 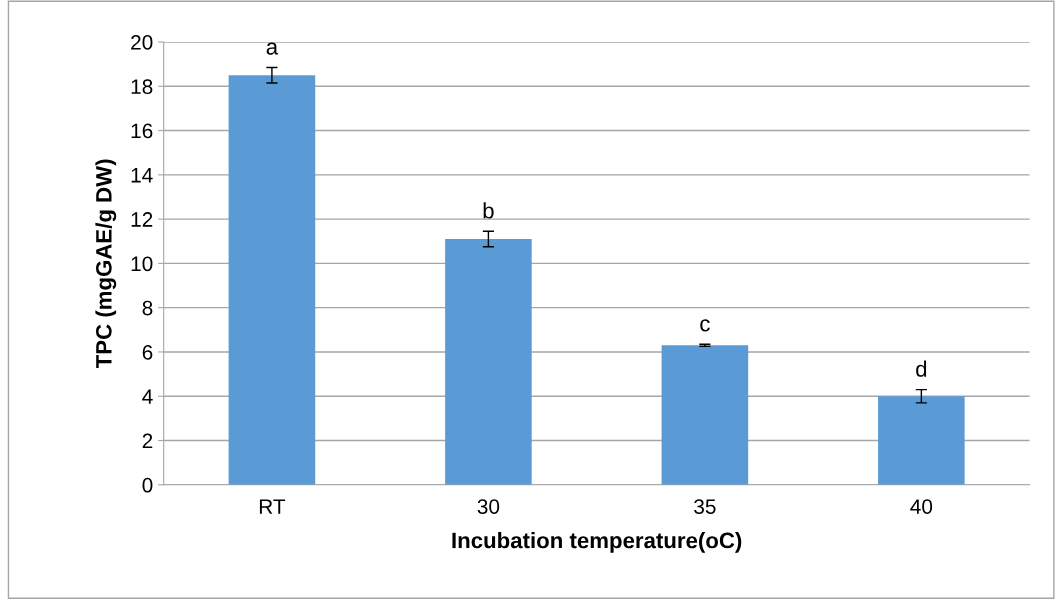 I want to click on annotation: b, so click(x=488, y=210).